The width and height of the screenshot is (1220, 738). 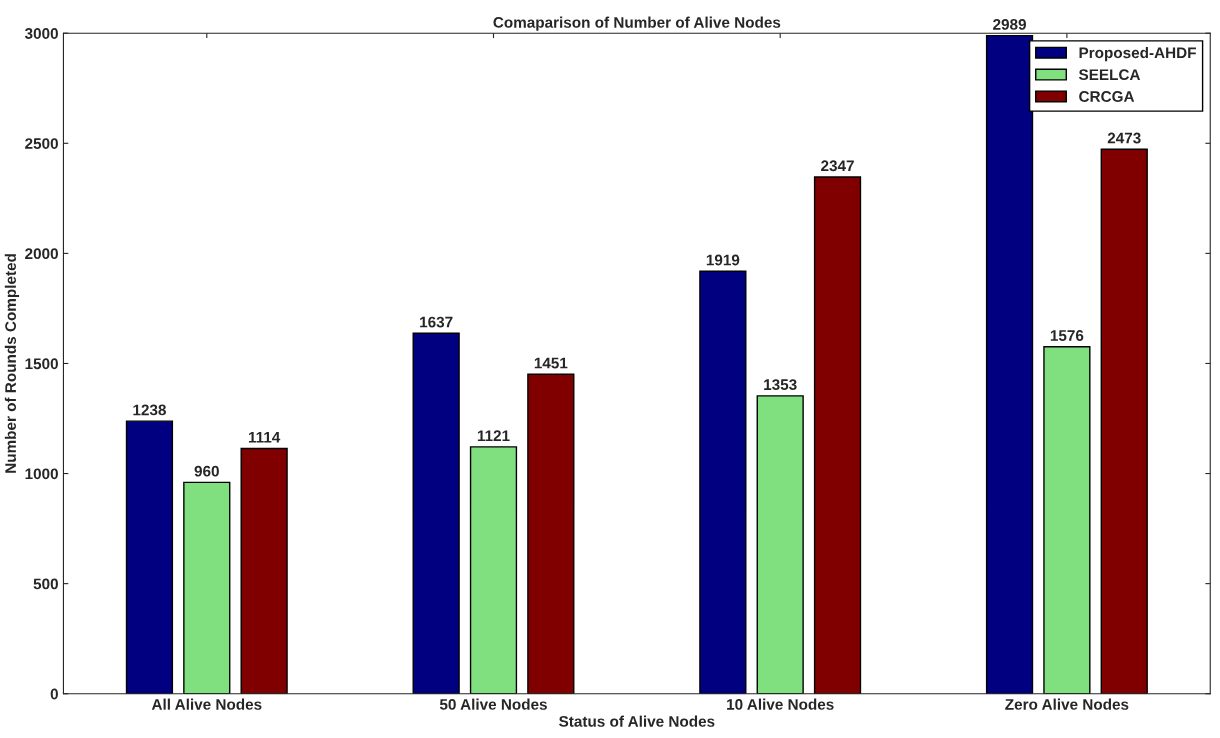 What do you see at coordinates (1124, 138) in the screenshot?
I see `data-label: 2473` at bounding box center [1124, 138].